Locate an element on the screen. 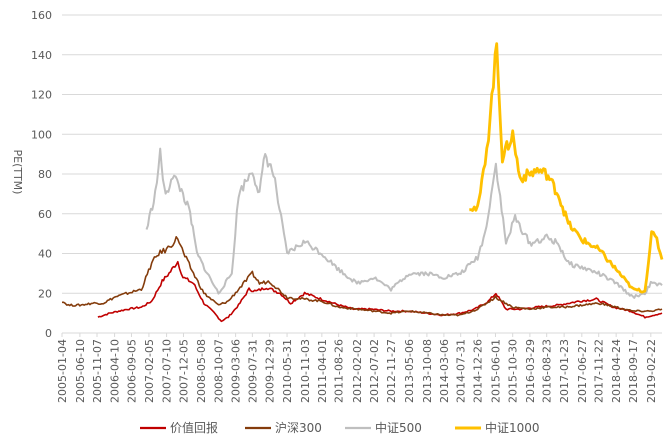  x-tick-label: 2014-12-26 is located at coordinates (478, 371).